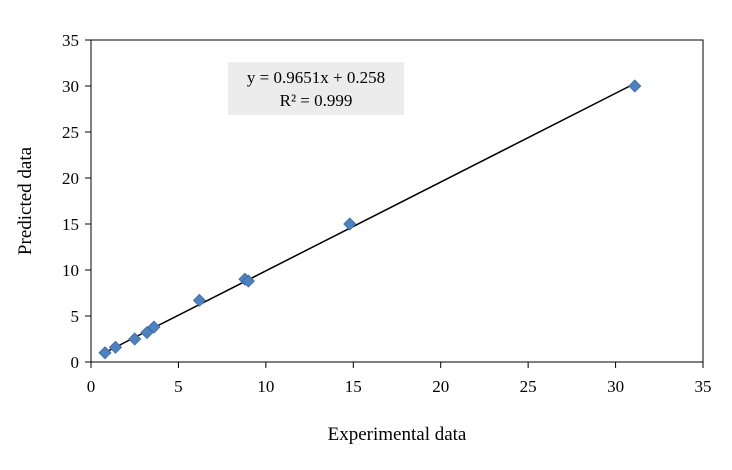 Image resolution: width=732 pixels, height=470 pixels. I want to click on x-tick-label: 25, so click(528, 386).